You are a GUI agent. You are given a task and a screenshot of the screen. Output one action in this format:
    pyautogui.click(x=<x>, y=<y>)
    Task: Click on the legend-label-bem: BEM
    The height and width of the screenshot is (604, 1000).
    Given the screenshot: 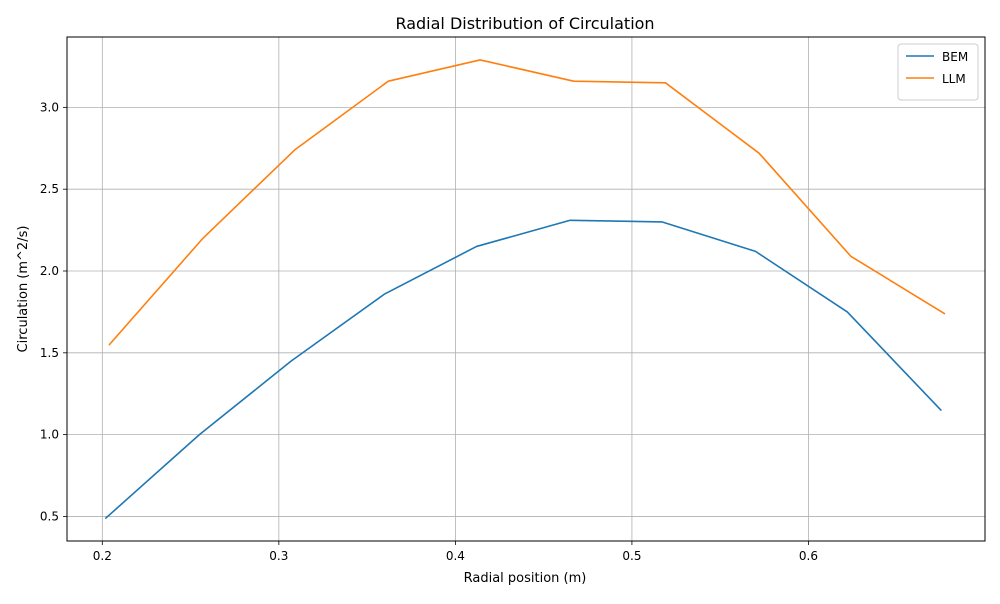 What is the action you would take?
    pyautogui.click(x=955, y=57)
    